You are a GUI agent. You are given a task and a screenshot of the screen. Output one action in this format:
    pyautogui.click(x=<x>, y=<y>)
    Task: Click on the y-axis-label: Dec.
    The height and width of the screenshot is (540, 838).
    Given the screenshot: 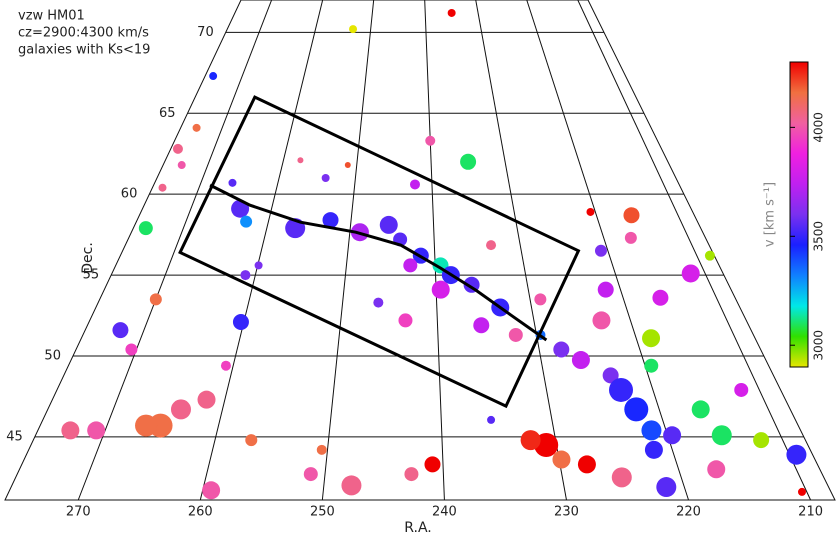 What is the action you would take?
    pyautogui.click(x=88, y=258)
    